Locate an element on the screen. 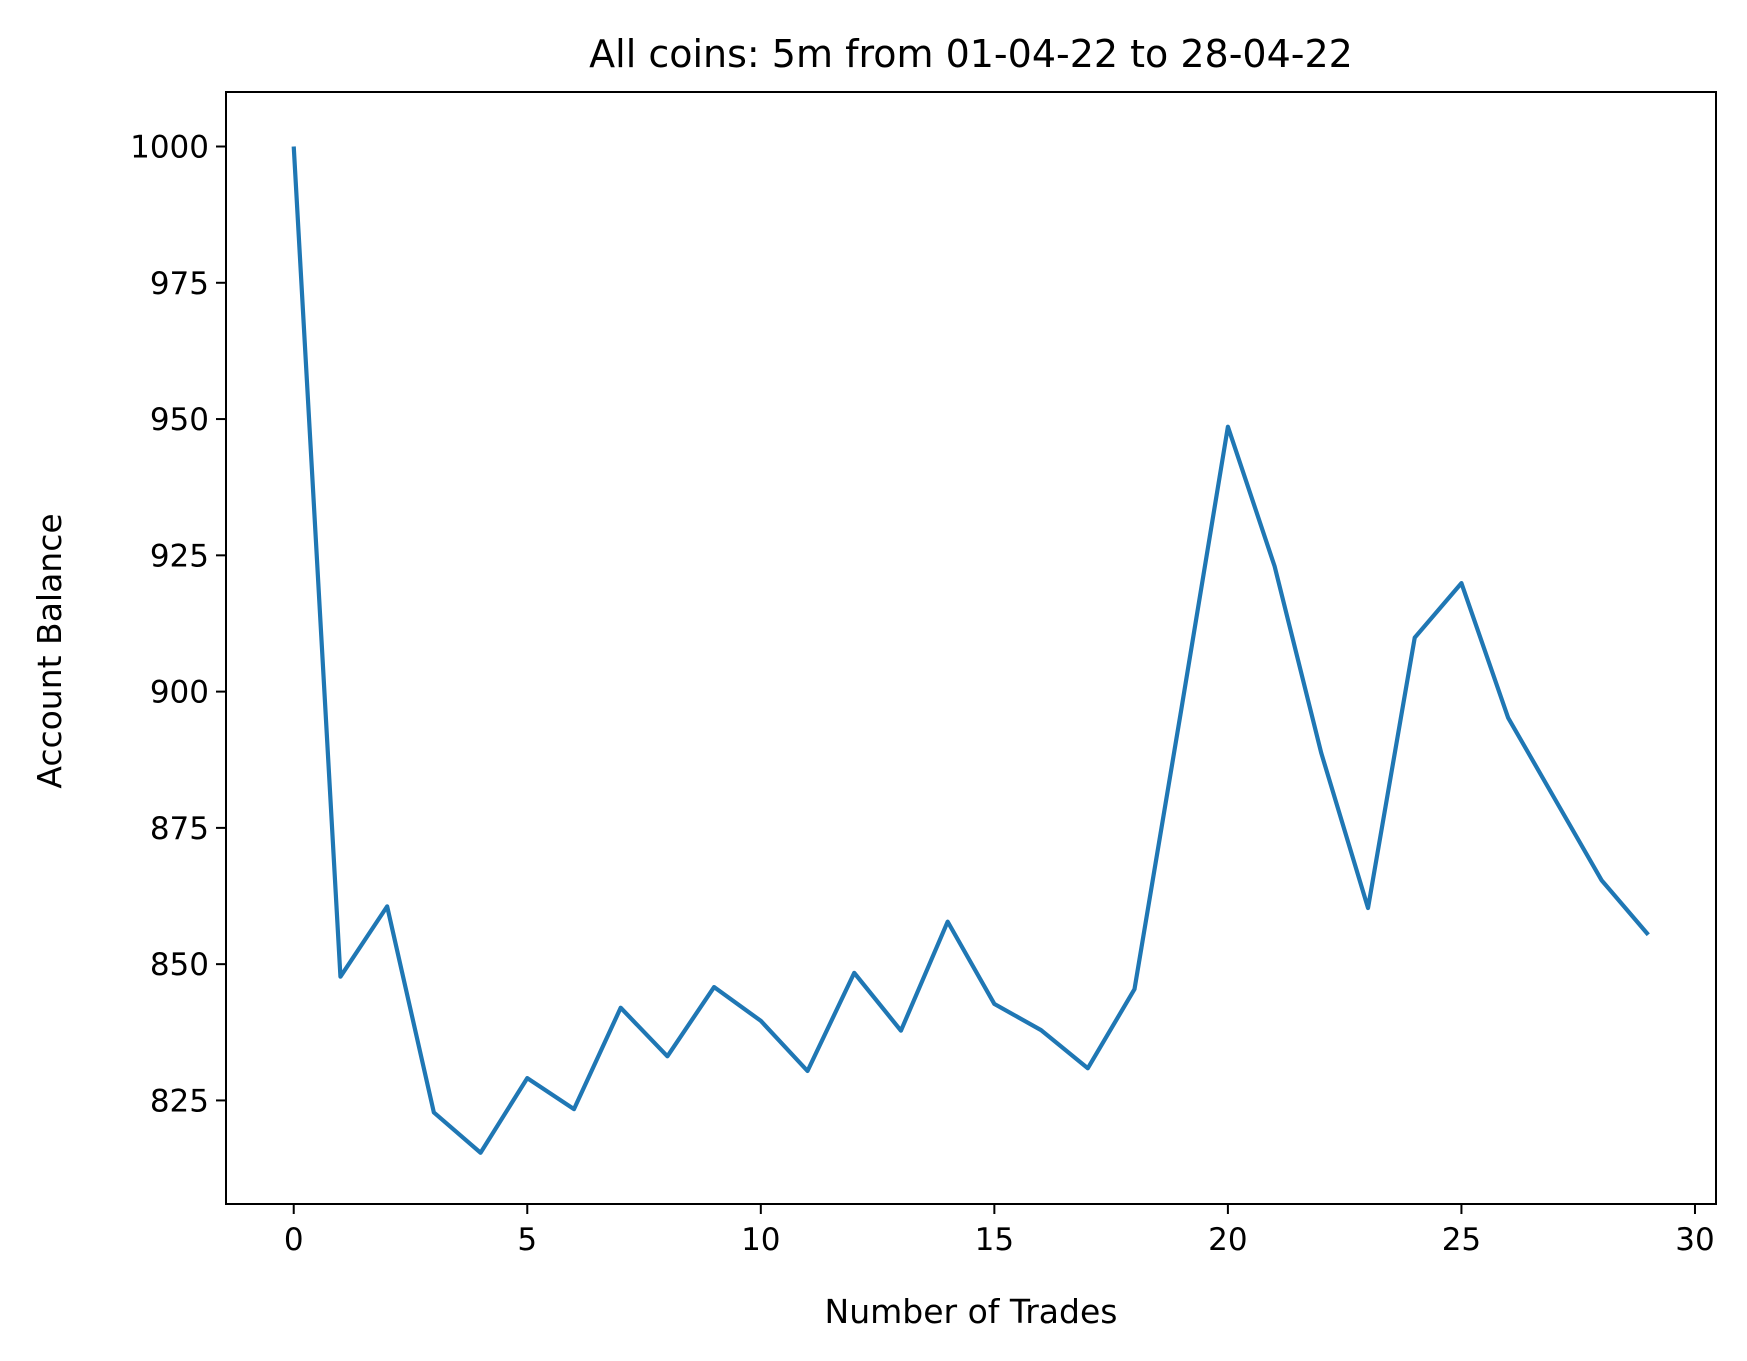  x-axis-label: Number of Trades is located at coordinates (971, 1311).